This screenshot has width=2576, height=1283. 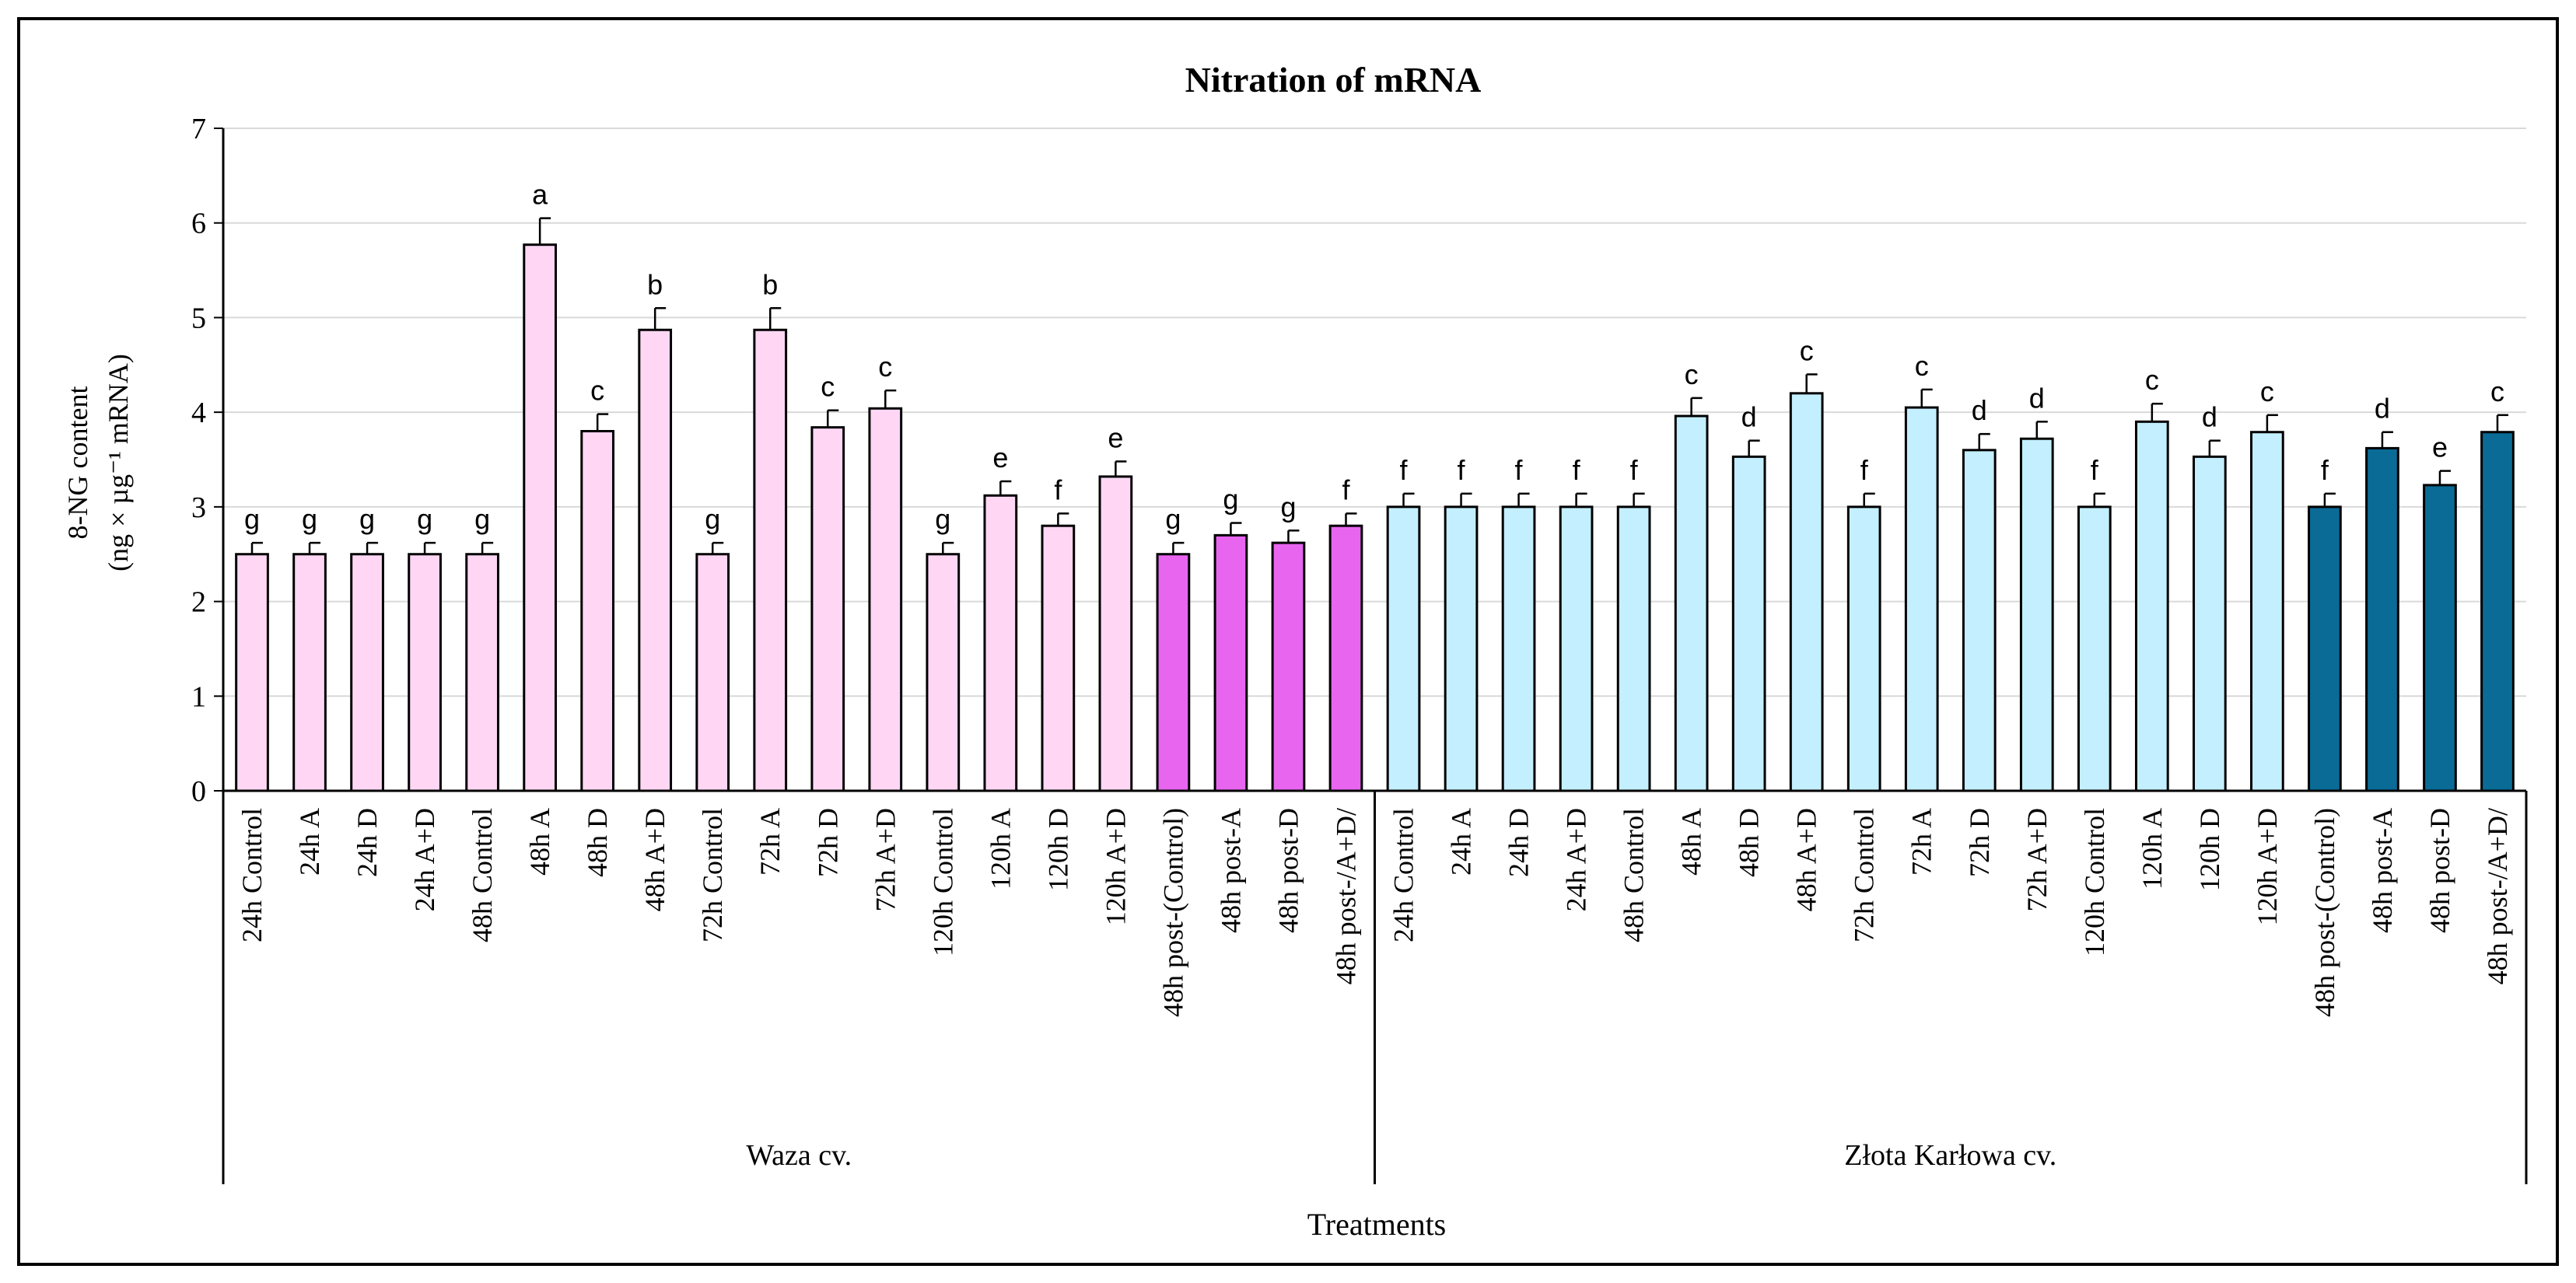 I want to click on y-tick-label: 1, so click(x=198, y=696).